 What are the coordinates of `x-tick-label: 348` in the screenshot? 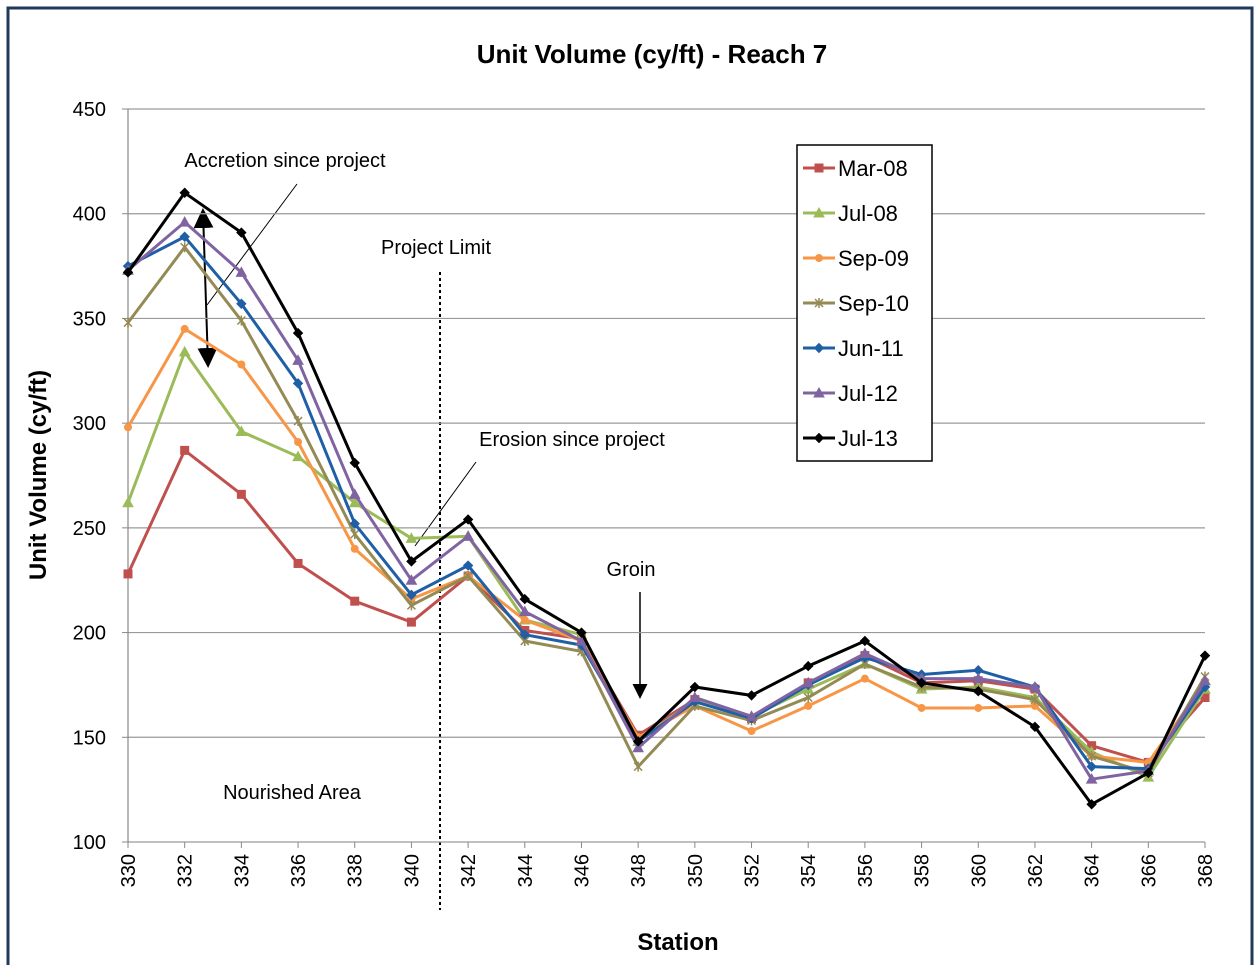 It's located at (639, 870).